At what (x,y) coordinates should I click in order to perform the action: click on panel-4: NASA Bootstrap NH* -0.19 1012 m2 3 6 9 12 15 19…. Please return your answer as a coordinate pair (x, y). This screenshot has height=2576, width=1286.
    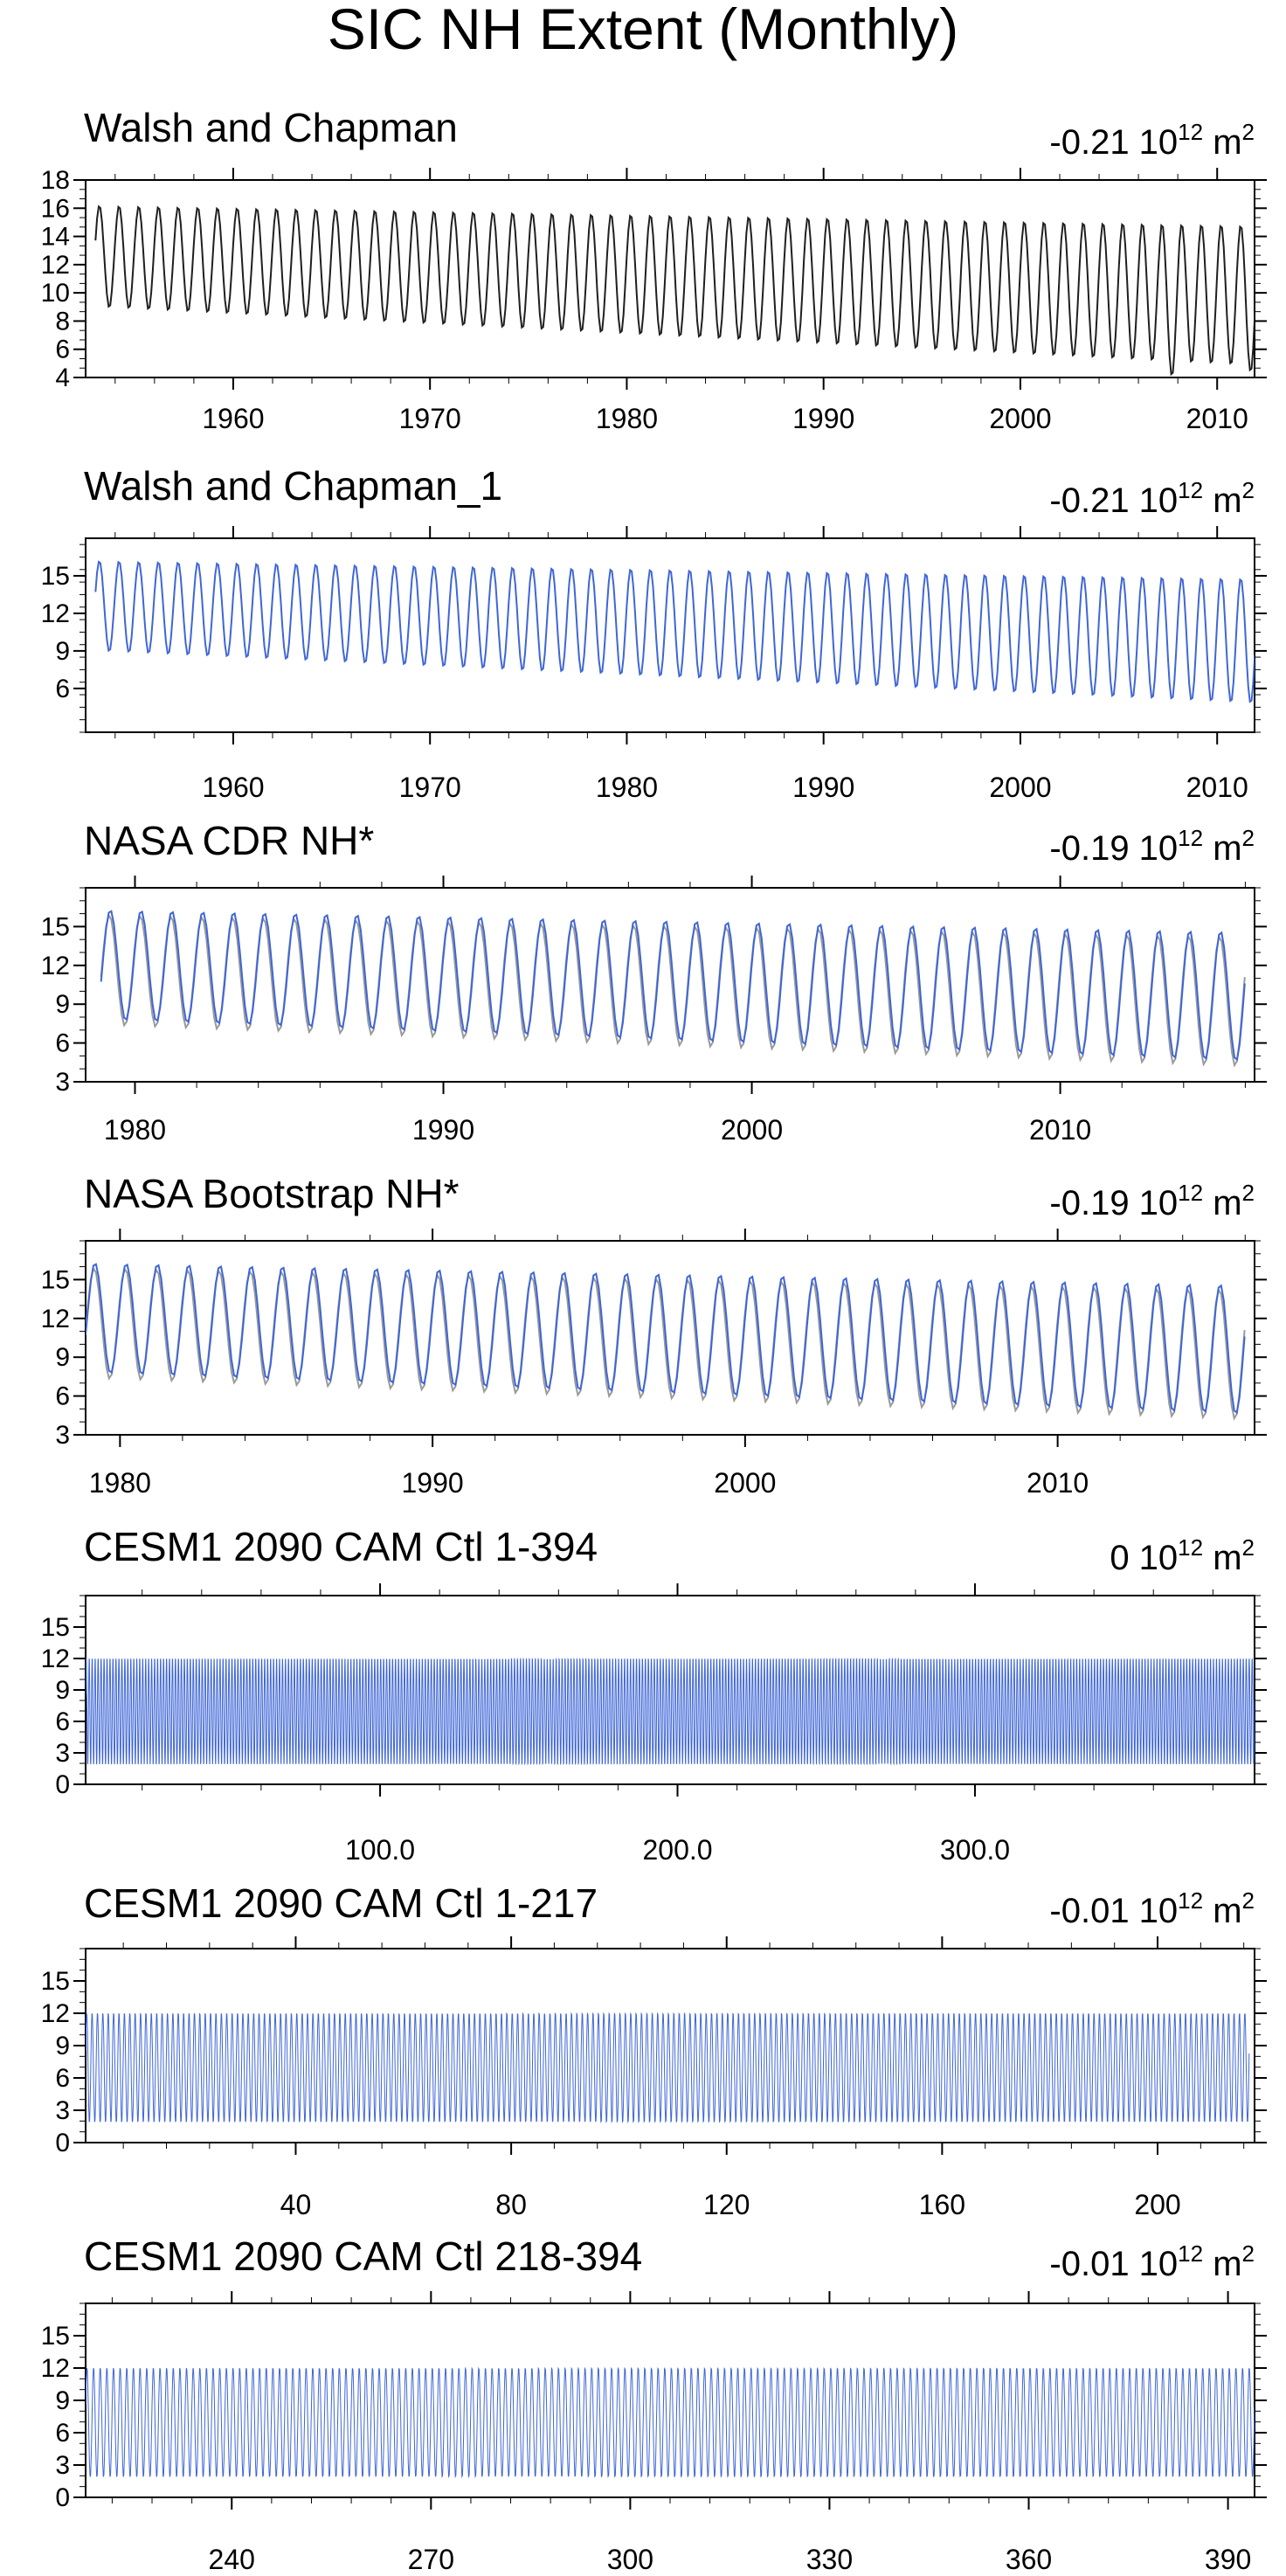
    Looking at the image, I should click on (654, 1335).